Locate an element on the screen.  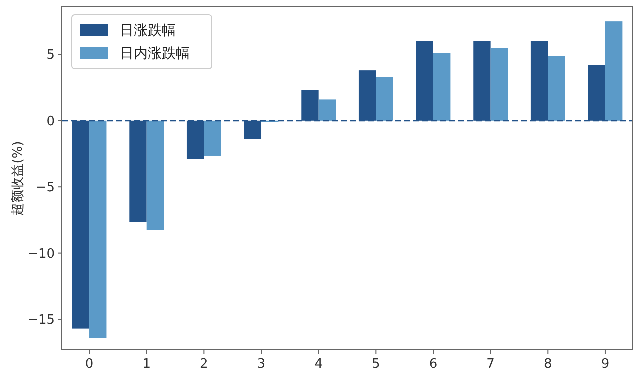
y-axis-title: 超额收益(%) is located at coordinates (18, 178).